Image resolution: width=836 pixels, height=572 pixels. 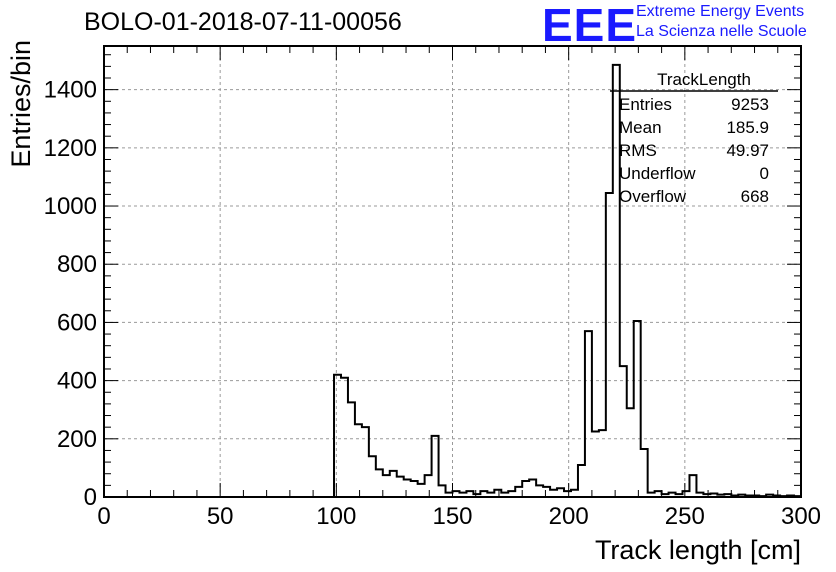 I want to click on x-axis-label: Track length [cm], so click(x=698, y=550).